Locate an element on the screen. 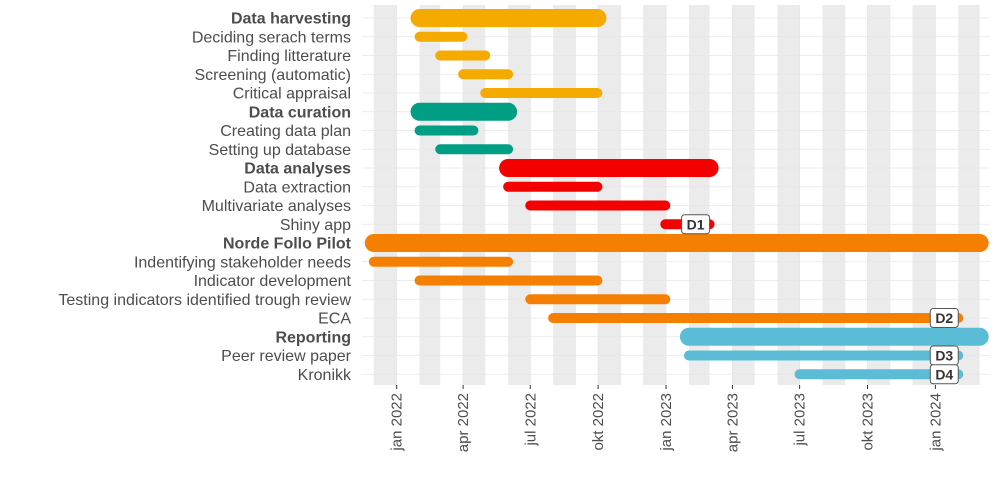 This screenshot has height=480, width=1000. task-label: ECA is located at coordinates (334, 319).